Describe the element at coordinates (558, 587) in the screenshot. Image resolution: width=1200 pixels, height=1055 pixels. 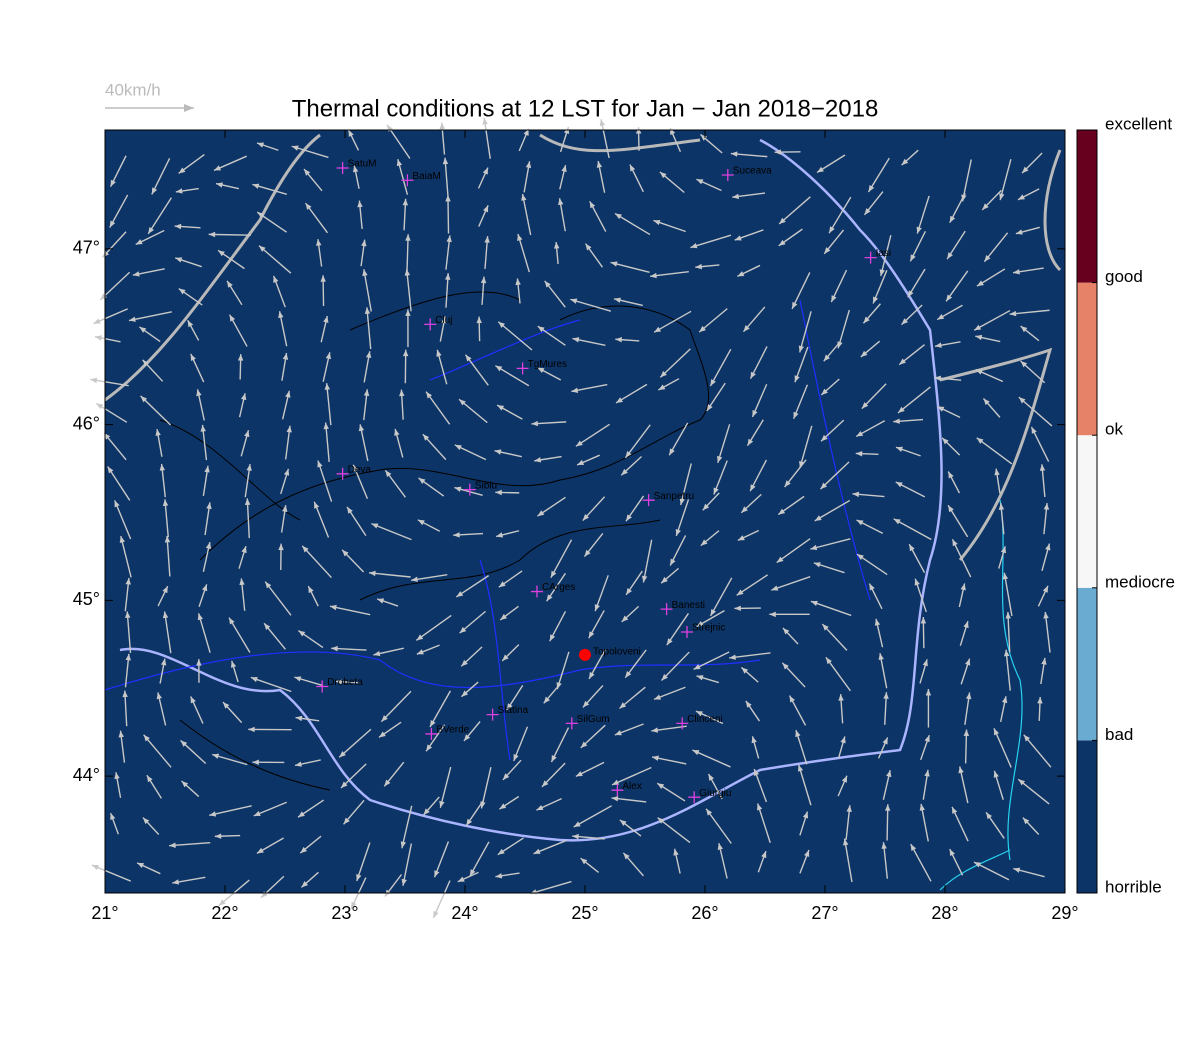
I see `station-label: CArges` at that location.